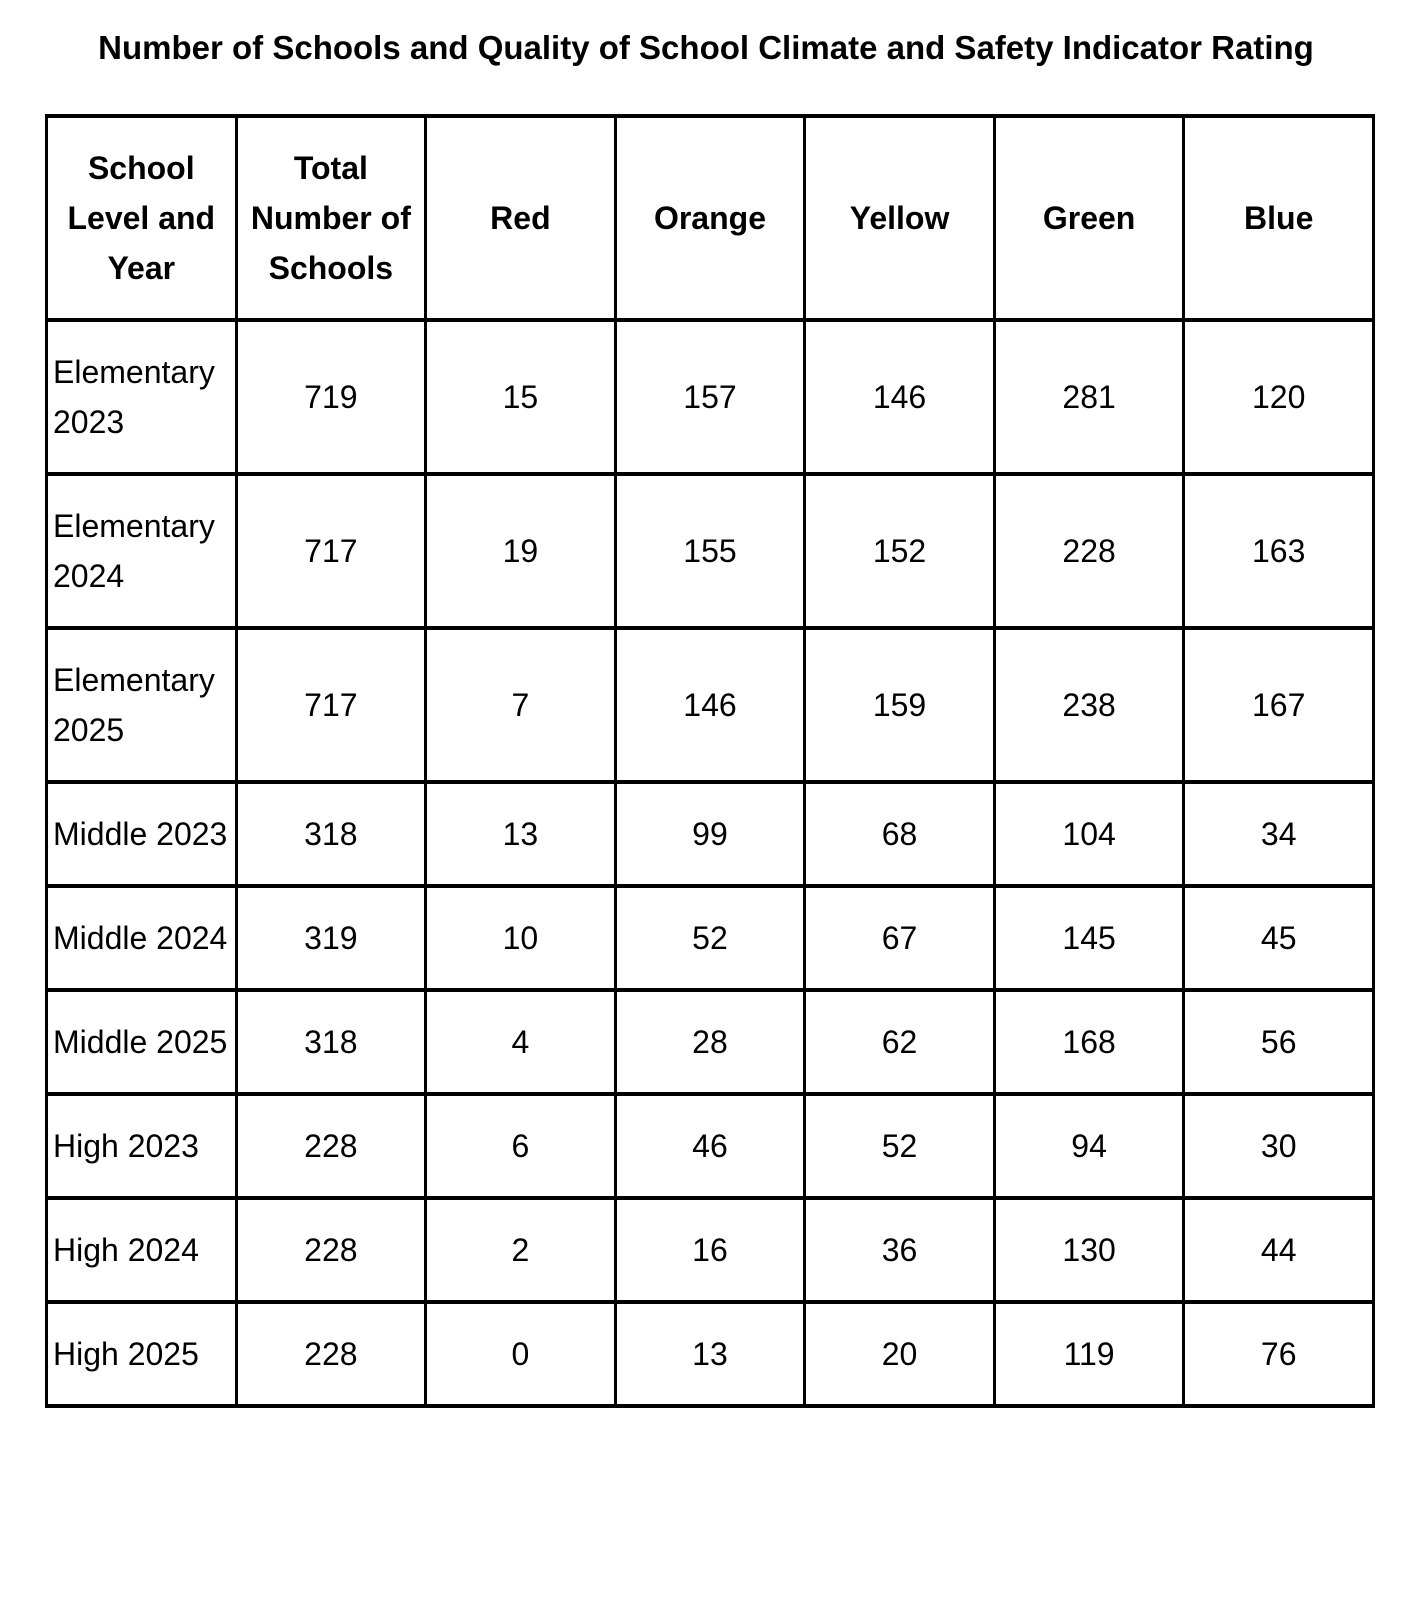  I want to click on value-cell: 28, so click(710, 1042).